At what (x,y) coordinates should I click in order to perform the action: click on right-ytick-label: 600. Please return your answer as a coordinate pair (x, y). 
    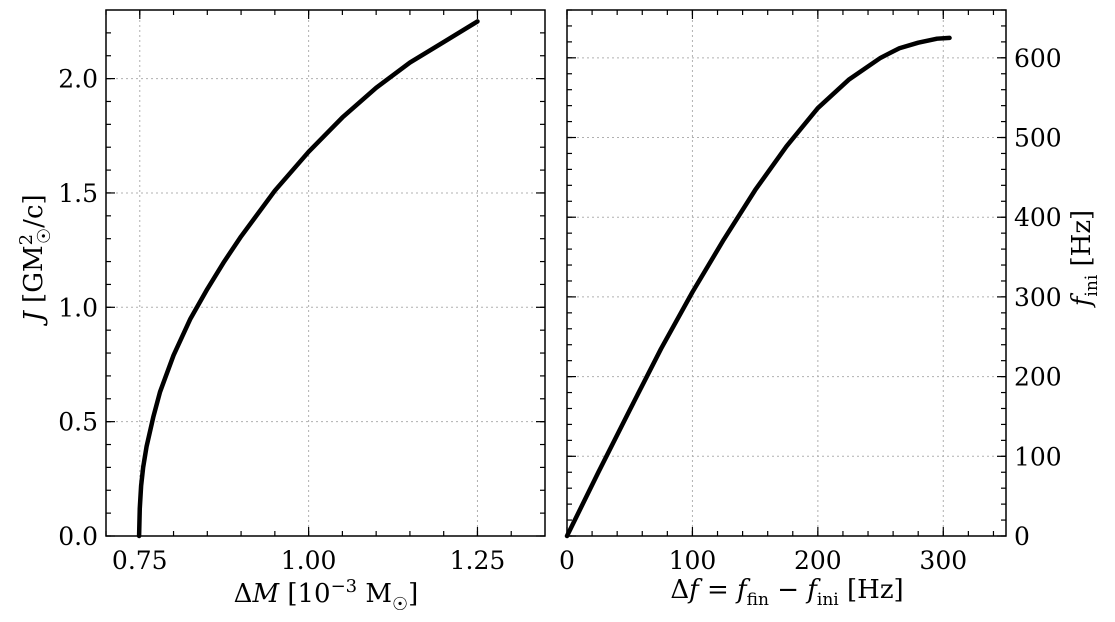
    Looking at the image, I should click on (1038, 58).